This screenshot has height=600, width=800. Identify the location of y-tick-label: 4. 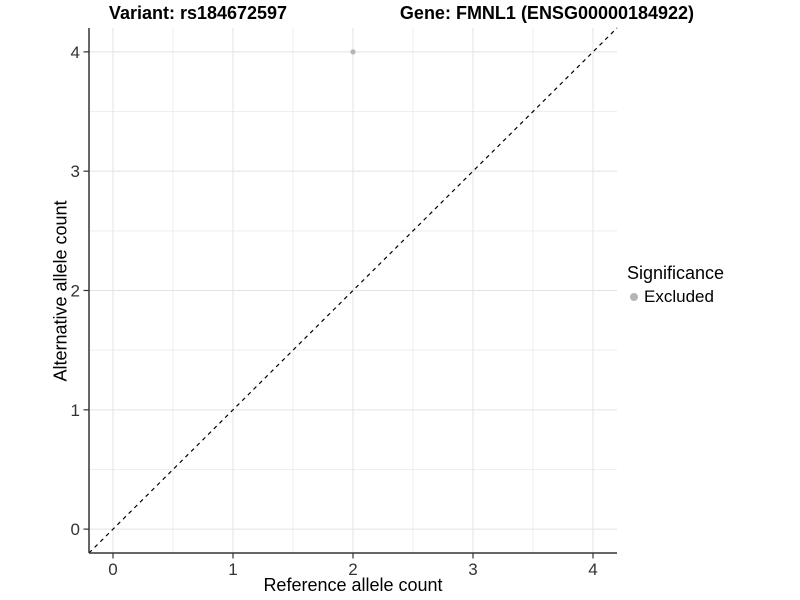
(75, 52).